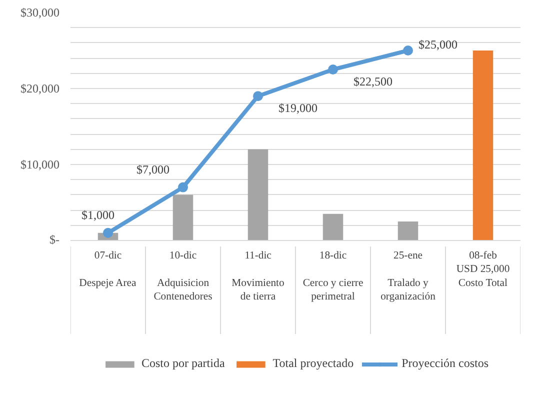 This screenshot has height=408, width=537. What do you see at coordinates (438, 45) in the screenshot?
I see `data-label: $25,000` at bounding box center [438, 45].